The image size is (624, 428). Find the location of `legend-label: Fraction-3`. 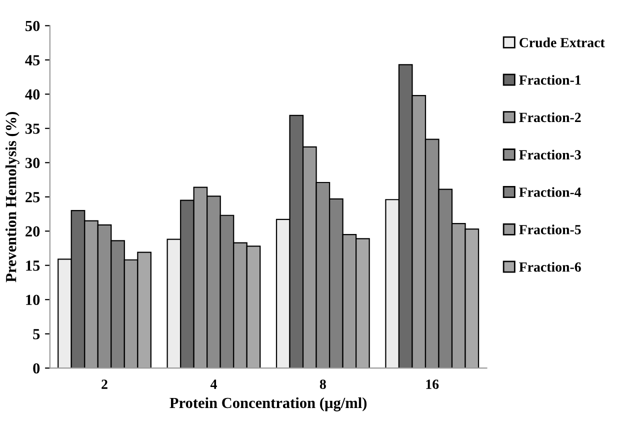

legend-label: Fraction-3 is located at coordinates (550, 155).